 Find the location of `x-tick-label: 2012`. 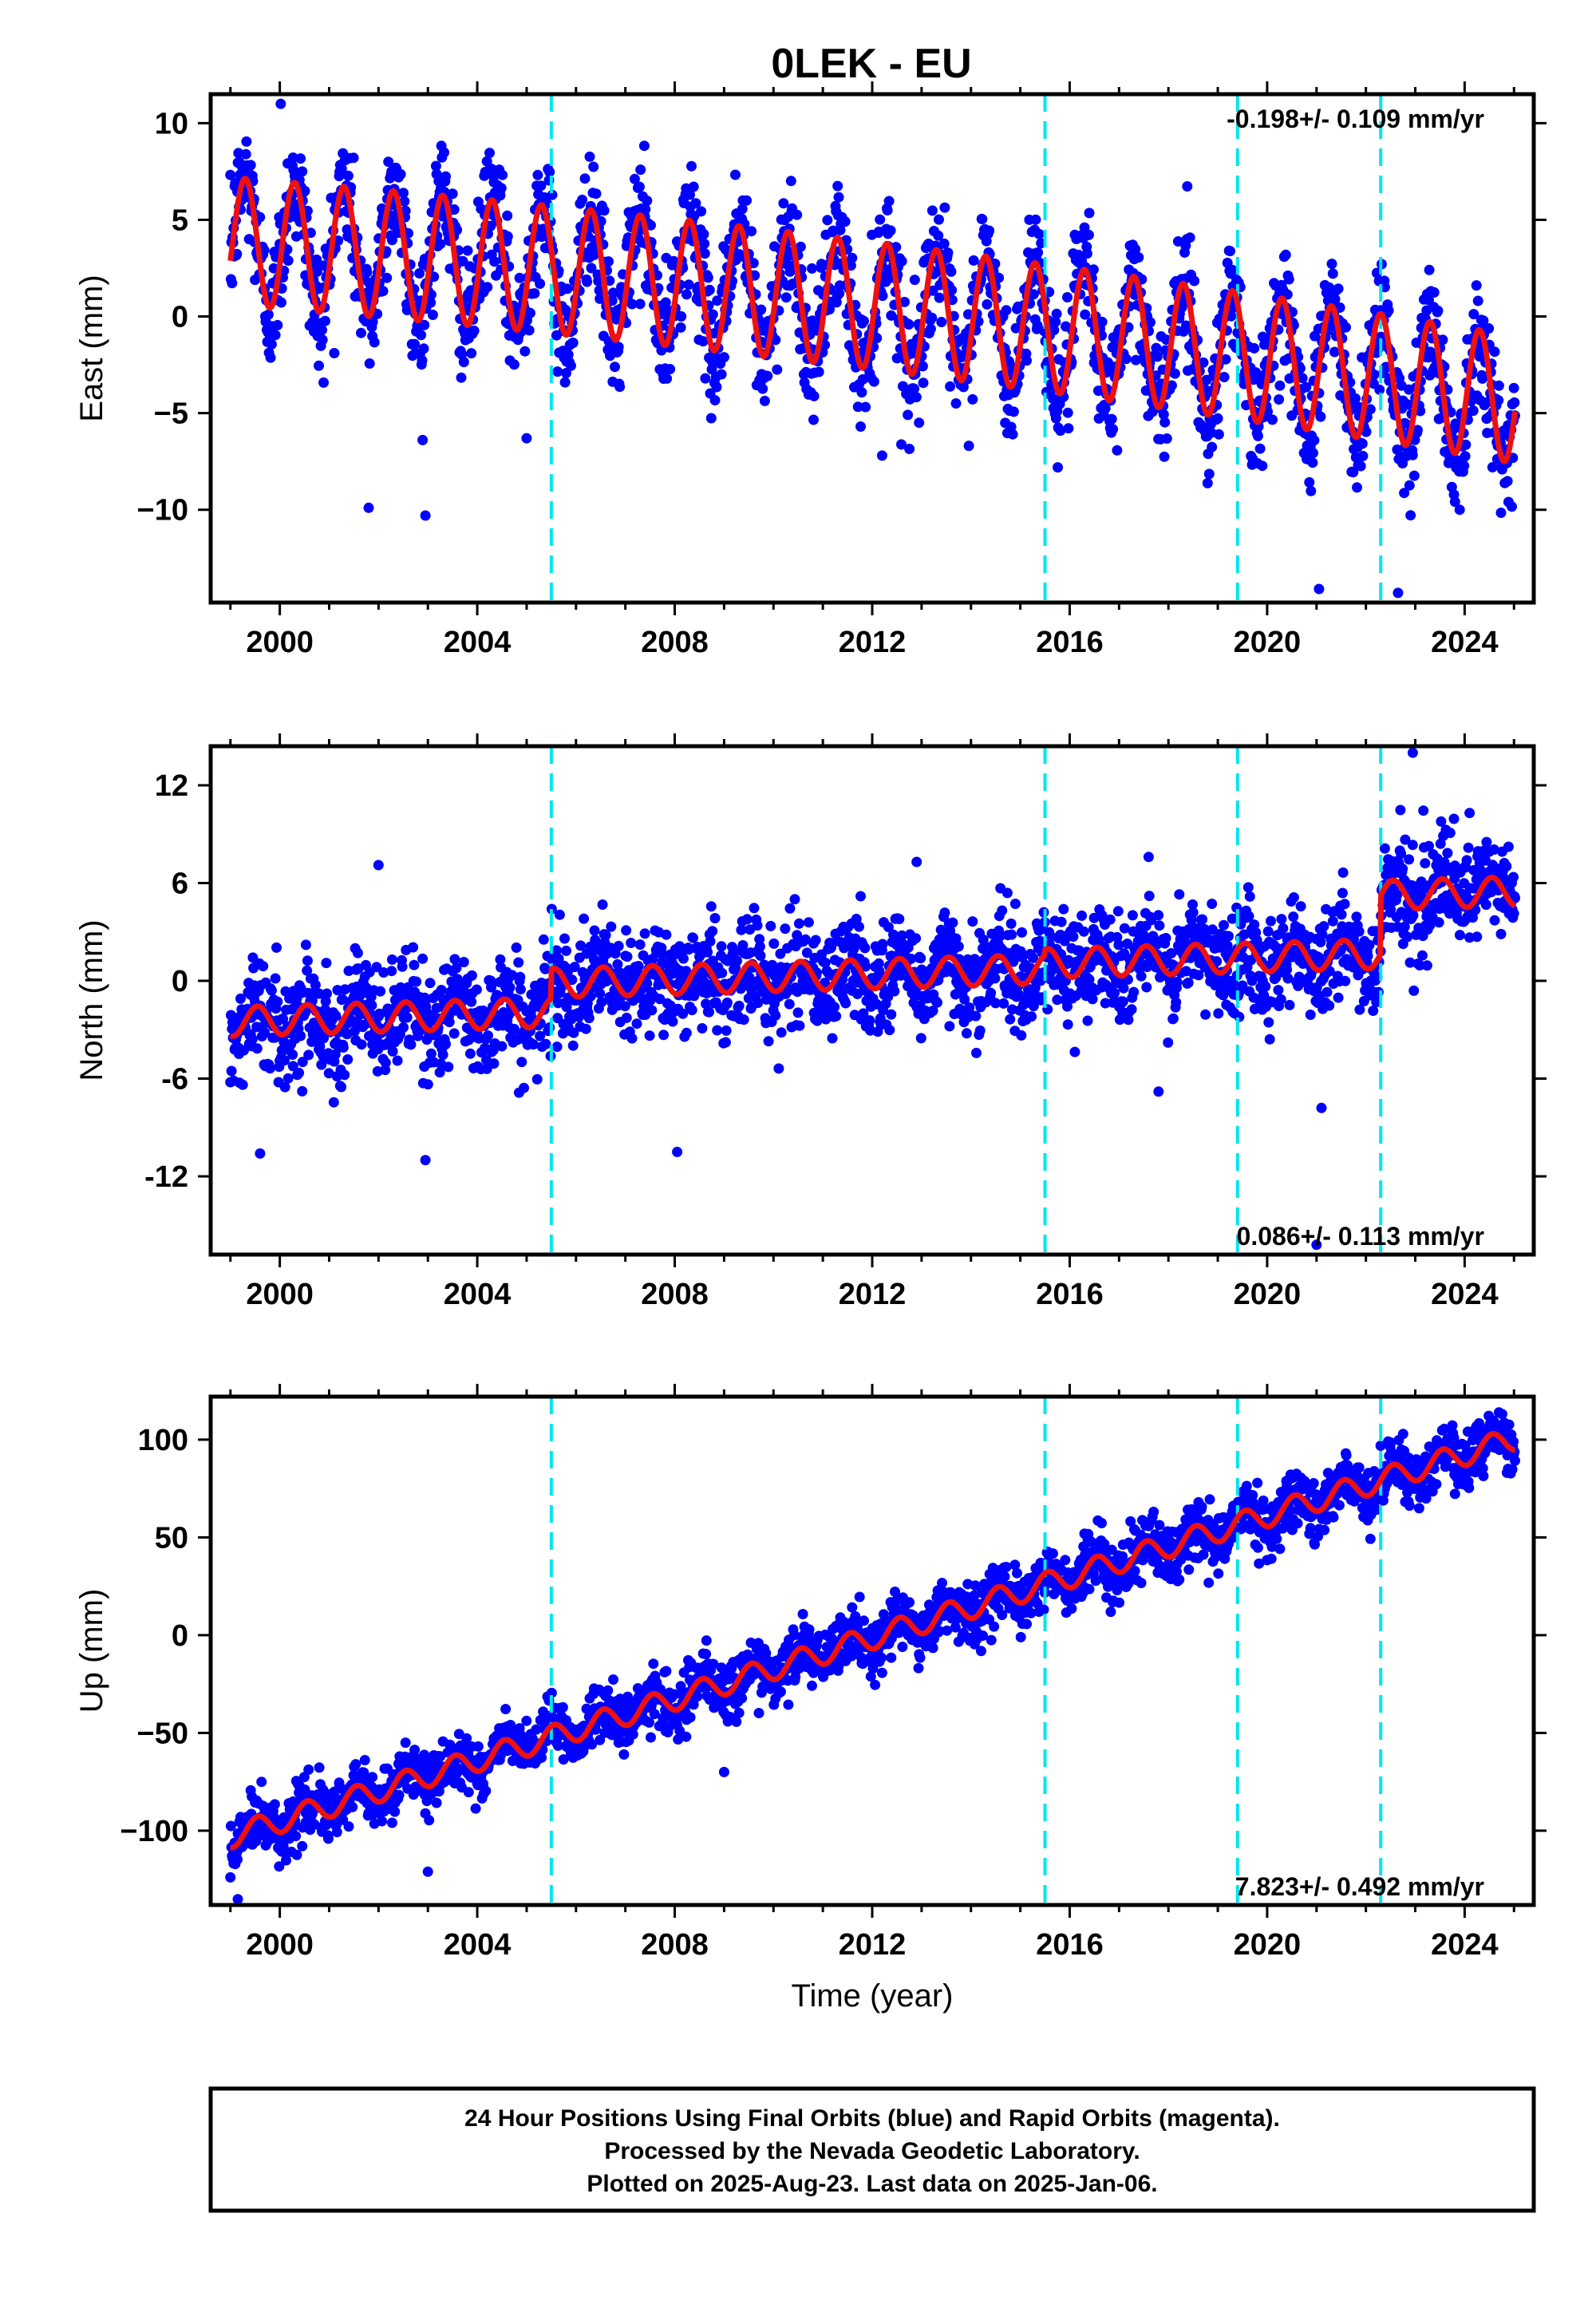

x-tick-label: 2012 is located at coordinates (873, 1294).